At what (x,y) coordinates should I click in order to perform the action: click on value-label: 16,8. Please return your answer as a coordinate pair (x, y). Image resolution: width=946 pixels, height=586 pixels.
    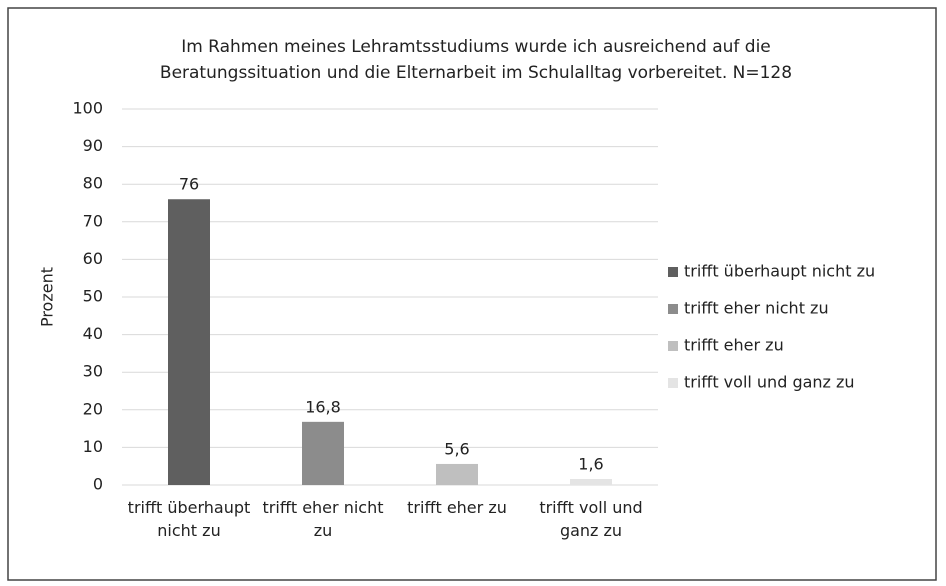
    Looking at the image, I should click on (323, 406).